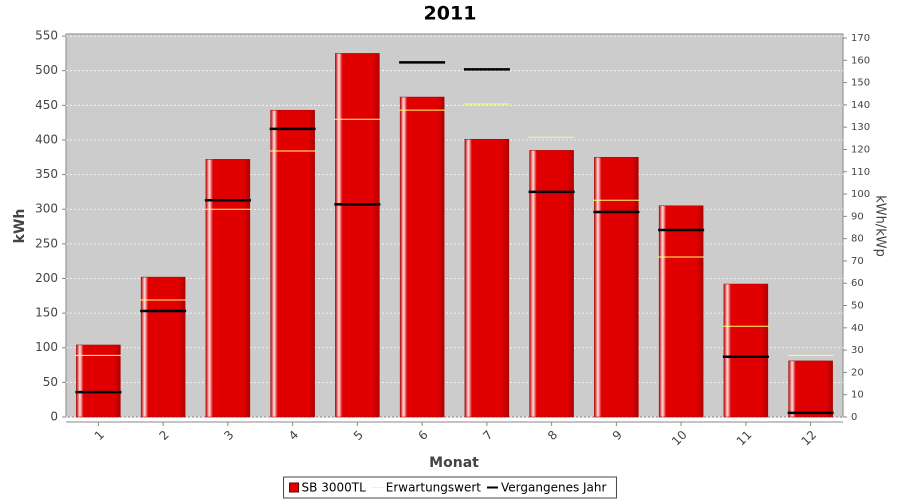  What do you see at coordinates (857, 216) in the screenshot?
I see `y2-tick-label: 90` at bounding box center [857, 216].